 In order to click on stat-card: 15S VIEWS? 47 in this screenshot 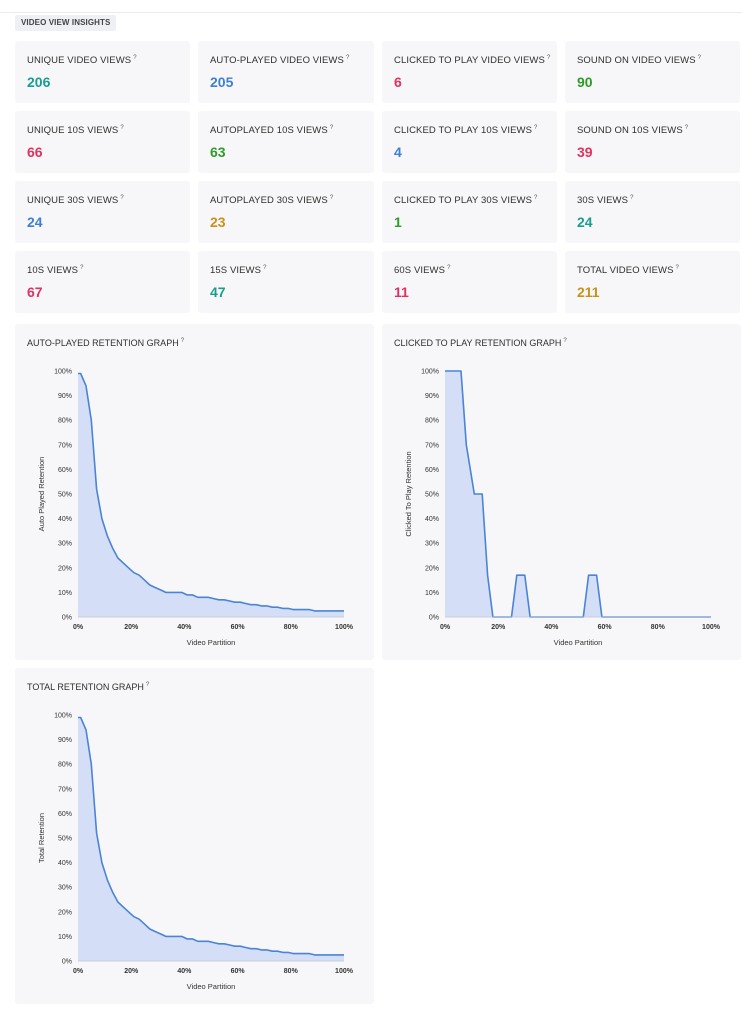, I will do `click(286, 282)`.